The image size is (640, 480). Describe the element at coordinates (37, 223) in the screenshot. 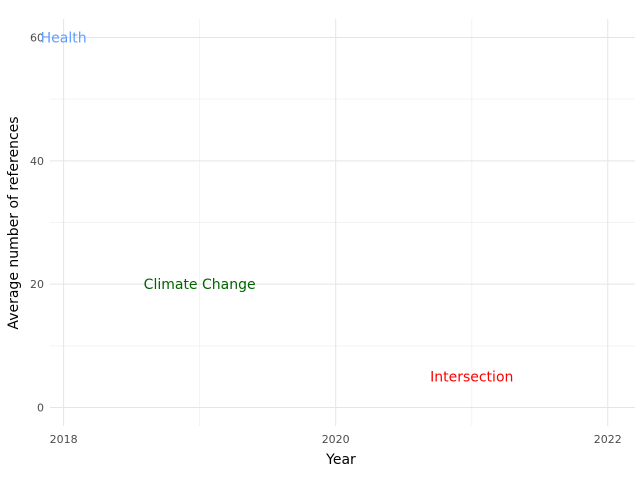

I see `y-axis-ticks: 0 20 40 60` at that location.